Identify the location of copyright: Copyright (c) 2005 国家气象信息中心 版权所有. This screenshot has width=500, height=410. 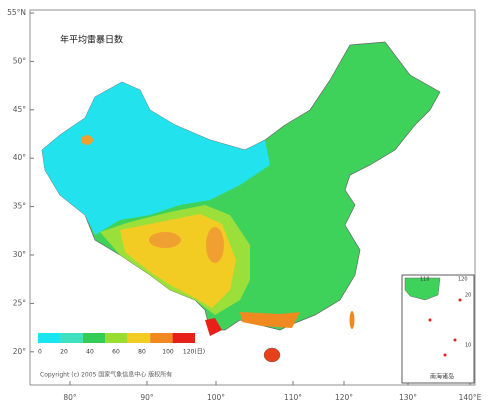
(106, 375).